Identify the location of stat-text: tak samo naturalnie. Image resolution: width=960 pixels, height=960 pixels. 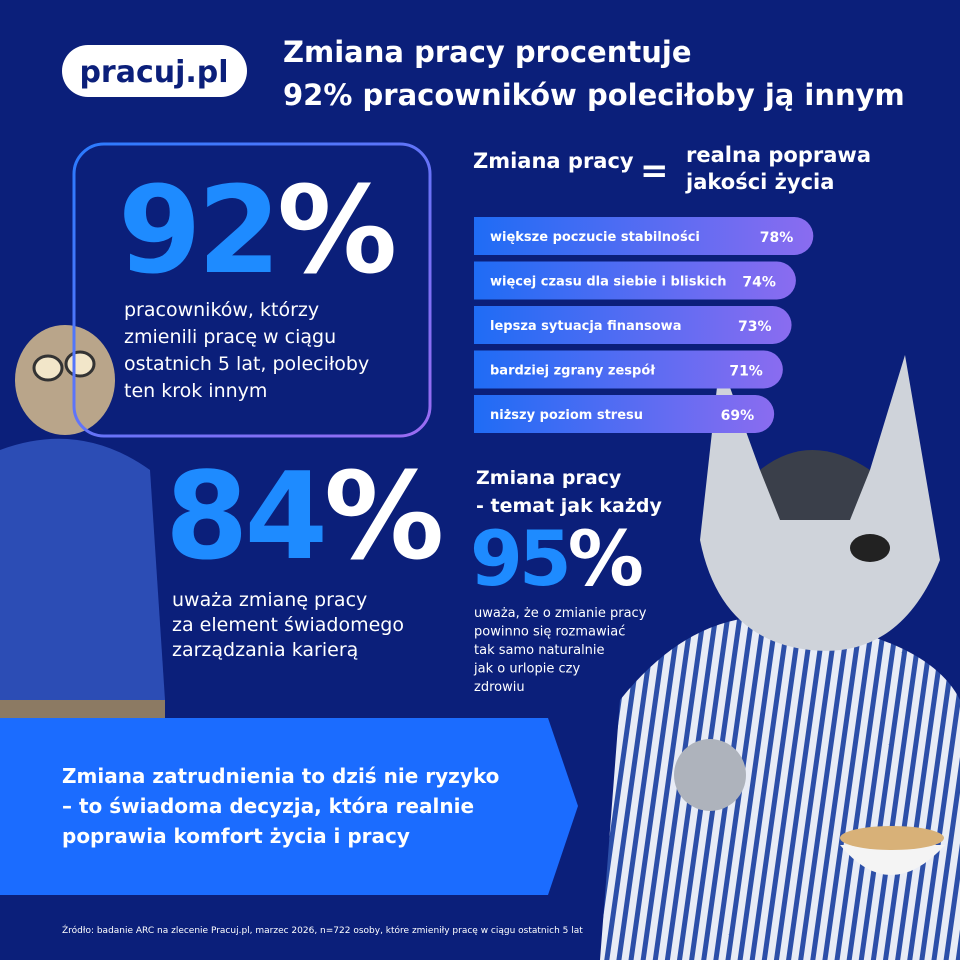
(539, 650).